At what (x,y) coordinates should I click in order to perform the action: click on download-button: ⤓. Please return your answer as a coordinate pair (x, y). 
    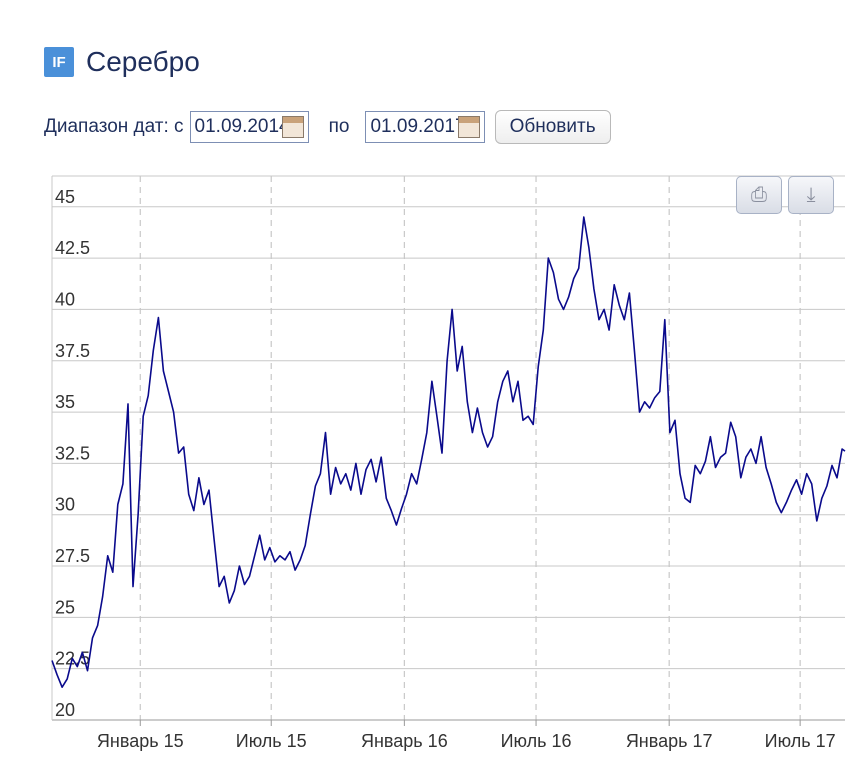
    Looking at the image, I should click on (811, 195).